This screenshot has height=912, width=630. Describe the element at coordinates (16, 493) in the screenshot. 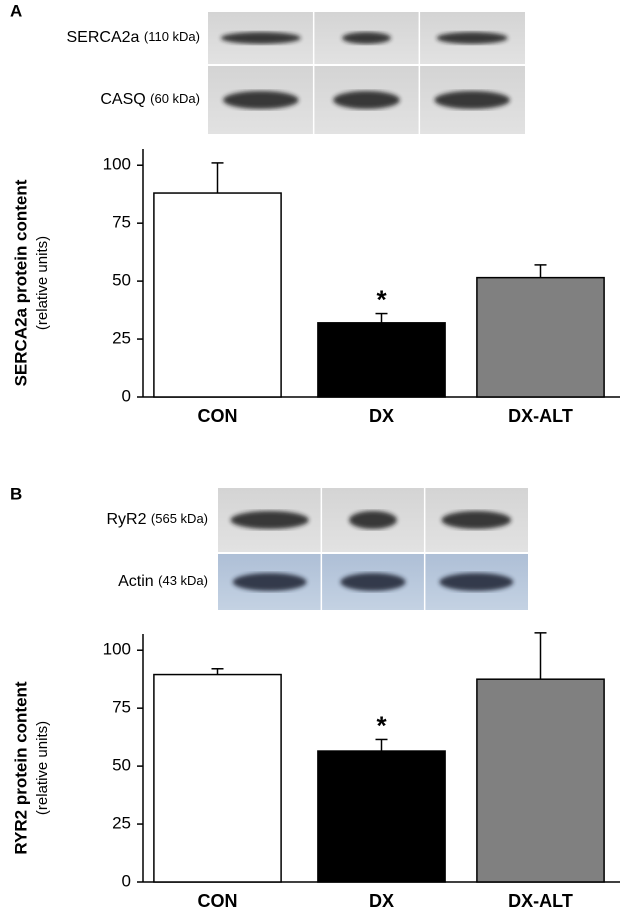

I see `panel-label: B` at that location.